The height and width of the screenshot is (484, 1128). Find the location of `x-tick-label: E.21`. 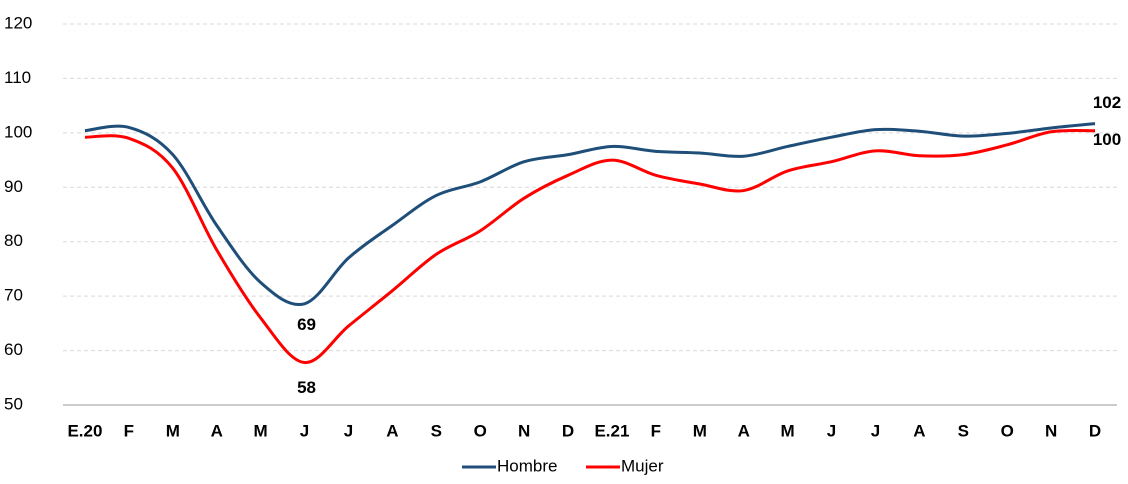

x-tick-label: E.21 is located at coordinates (611, 430).